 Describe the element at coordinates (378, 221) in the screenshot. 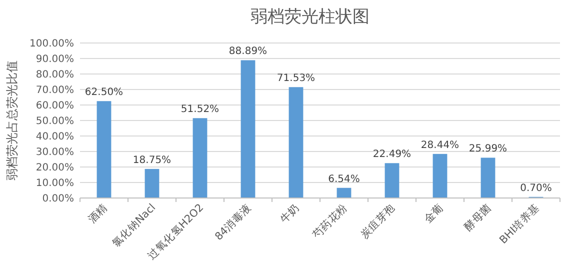

I see `x-tick-label: 炭疽芽孢` at that location.